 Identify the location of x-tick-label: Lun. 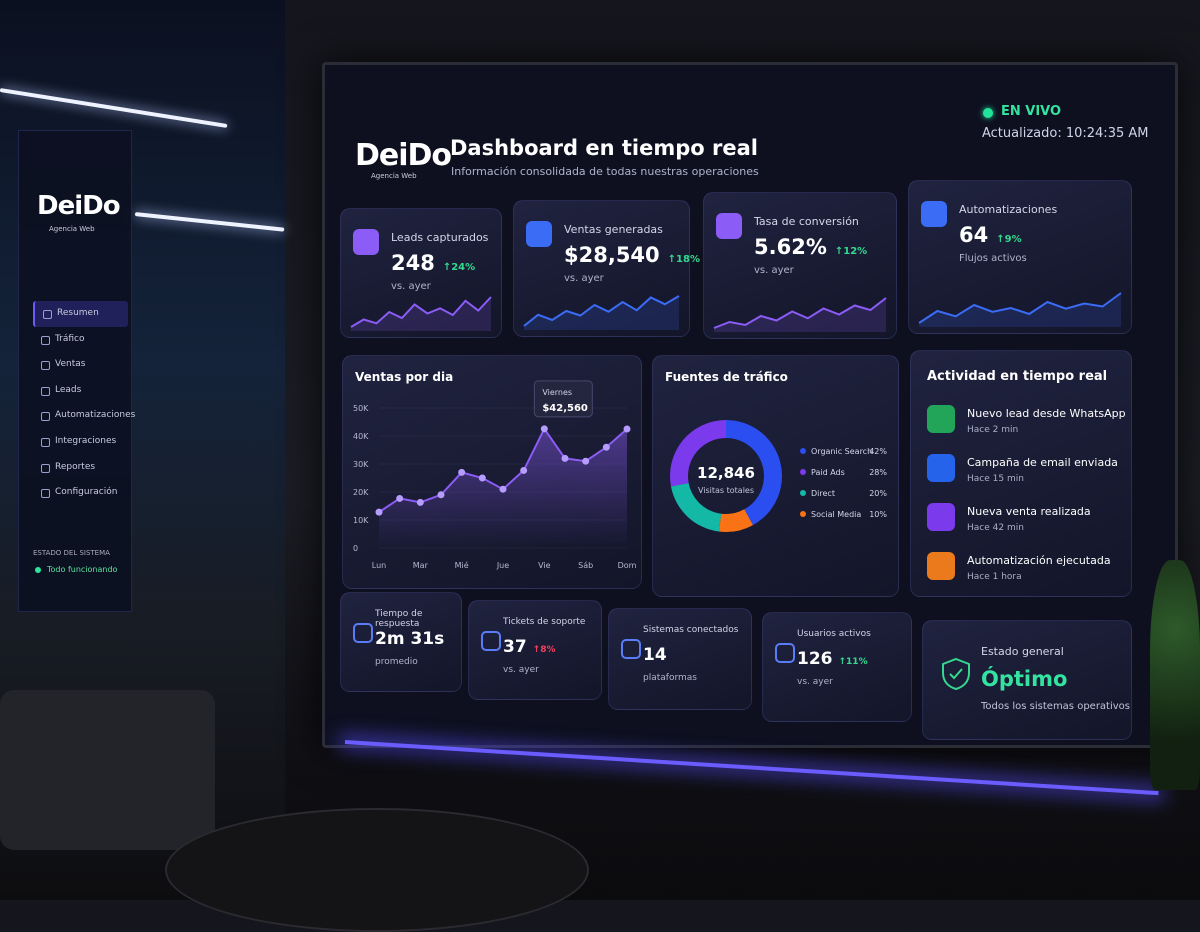
(379, 565).